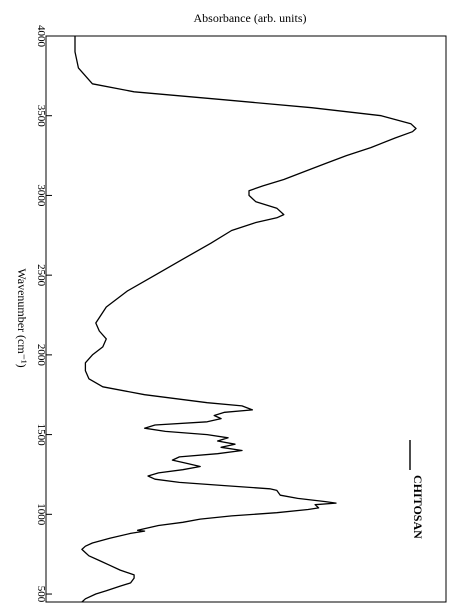 The height and width of the screenshot is (605, 463). What do you see at coordinates (41, 314) in the screenshot?
I see `x-axis-tick-labels: 4000 3500 3000 2500 2000 1500 1000 500` at bounding box center [41, 314].